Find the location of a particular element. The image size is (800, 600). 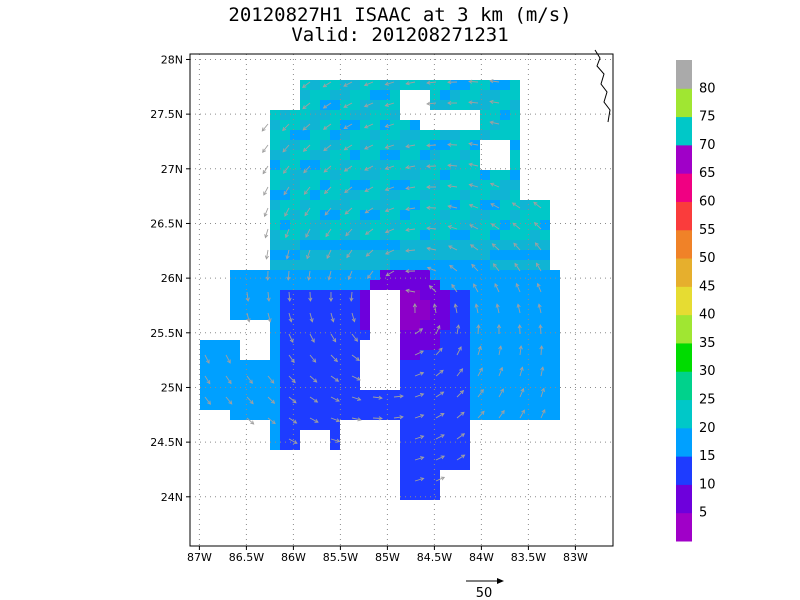

color-scale-label: 35 is located at coordinates (707, 343).